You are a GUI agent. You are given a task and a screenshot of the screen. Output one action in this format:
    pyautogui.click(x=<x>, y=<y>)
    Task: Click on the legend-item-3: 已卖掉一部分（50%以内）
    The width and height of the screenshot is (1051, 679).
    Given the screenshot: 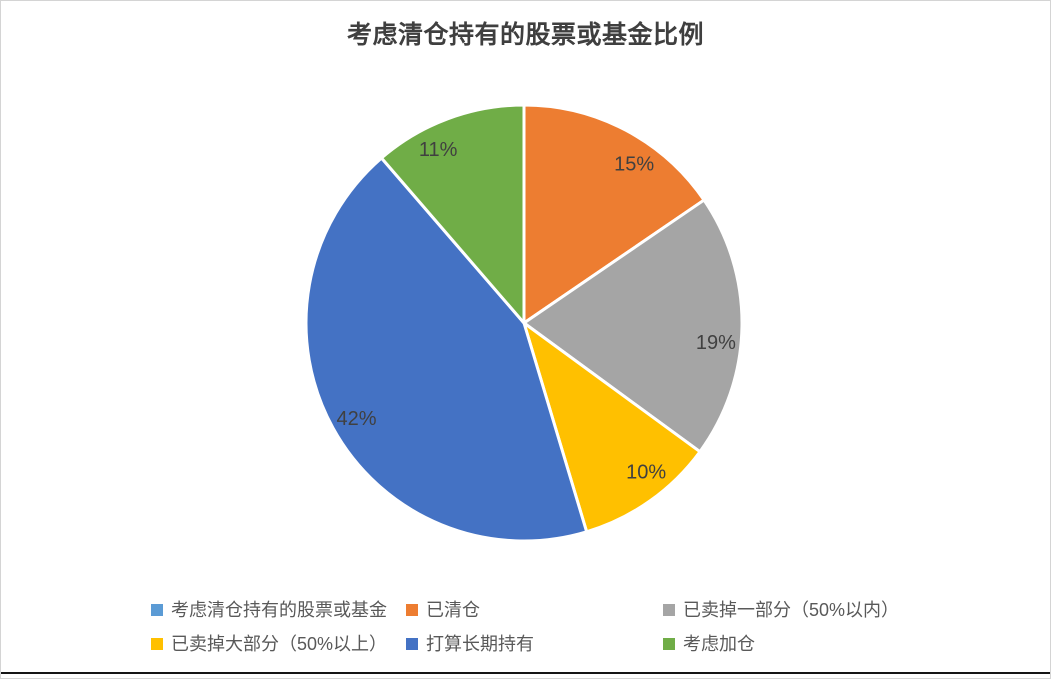 What is the action you would take?
    pyautogui.click(x=781, y=610)
    